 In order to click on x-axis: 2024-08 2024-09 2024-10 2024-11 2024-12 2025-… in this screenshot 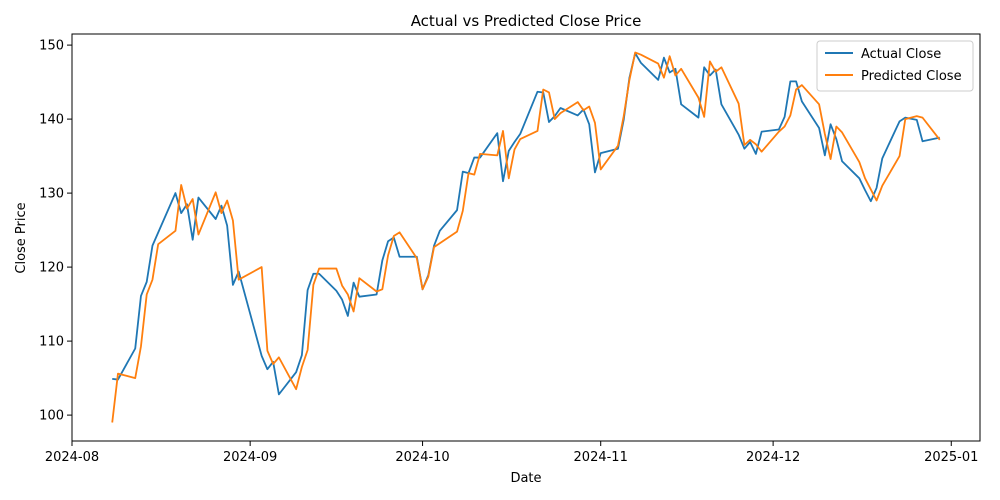, I will do `click(511, 453)`.